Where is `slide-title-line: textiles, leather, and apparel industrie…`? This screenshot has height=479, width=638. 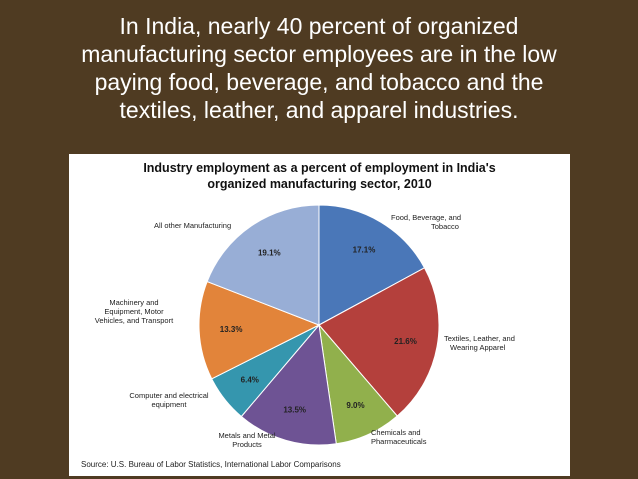
slide-title-line: textiles, leather, and apparel industrie… is located at coordinates (319, 110).